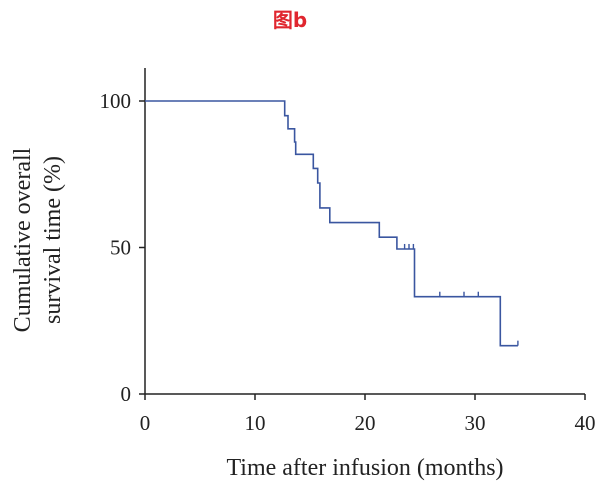 The image size is (600, 489). Describe the element at coordinates (116, 101) in the screenshot. I see `y-tick-label: 100` at that location.